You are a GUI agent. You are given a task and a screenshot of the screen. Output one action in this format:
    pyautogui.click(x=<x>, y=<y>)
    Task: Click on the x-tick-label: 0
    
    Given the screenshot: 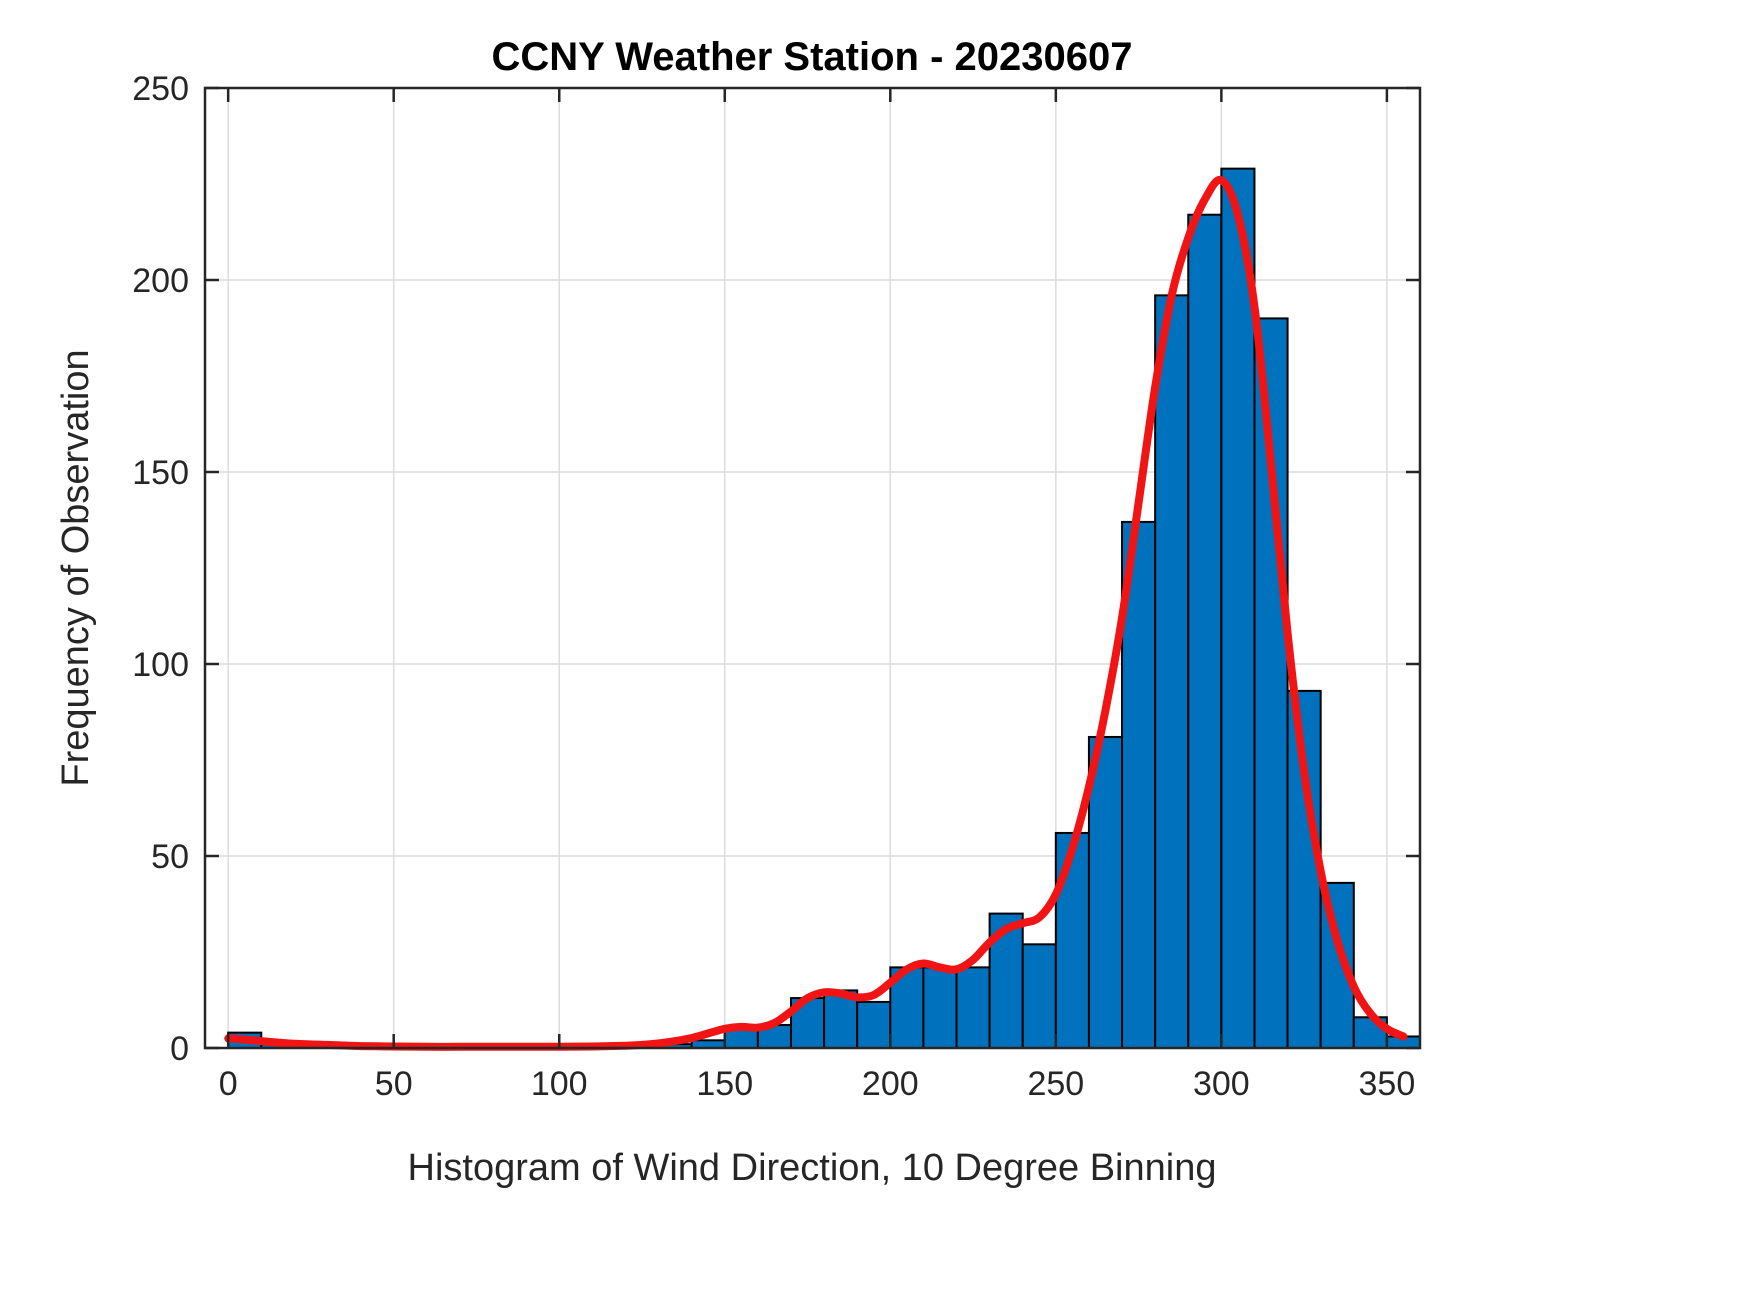 What is the action you would take?
    pyautogui.click(x=228, y=1084)
    